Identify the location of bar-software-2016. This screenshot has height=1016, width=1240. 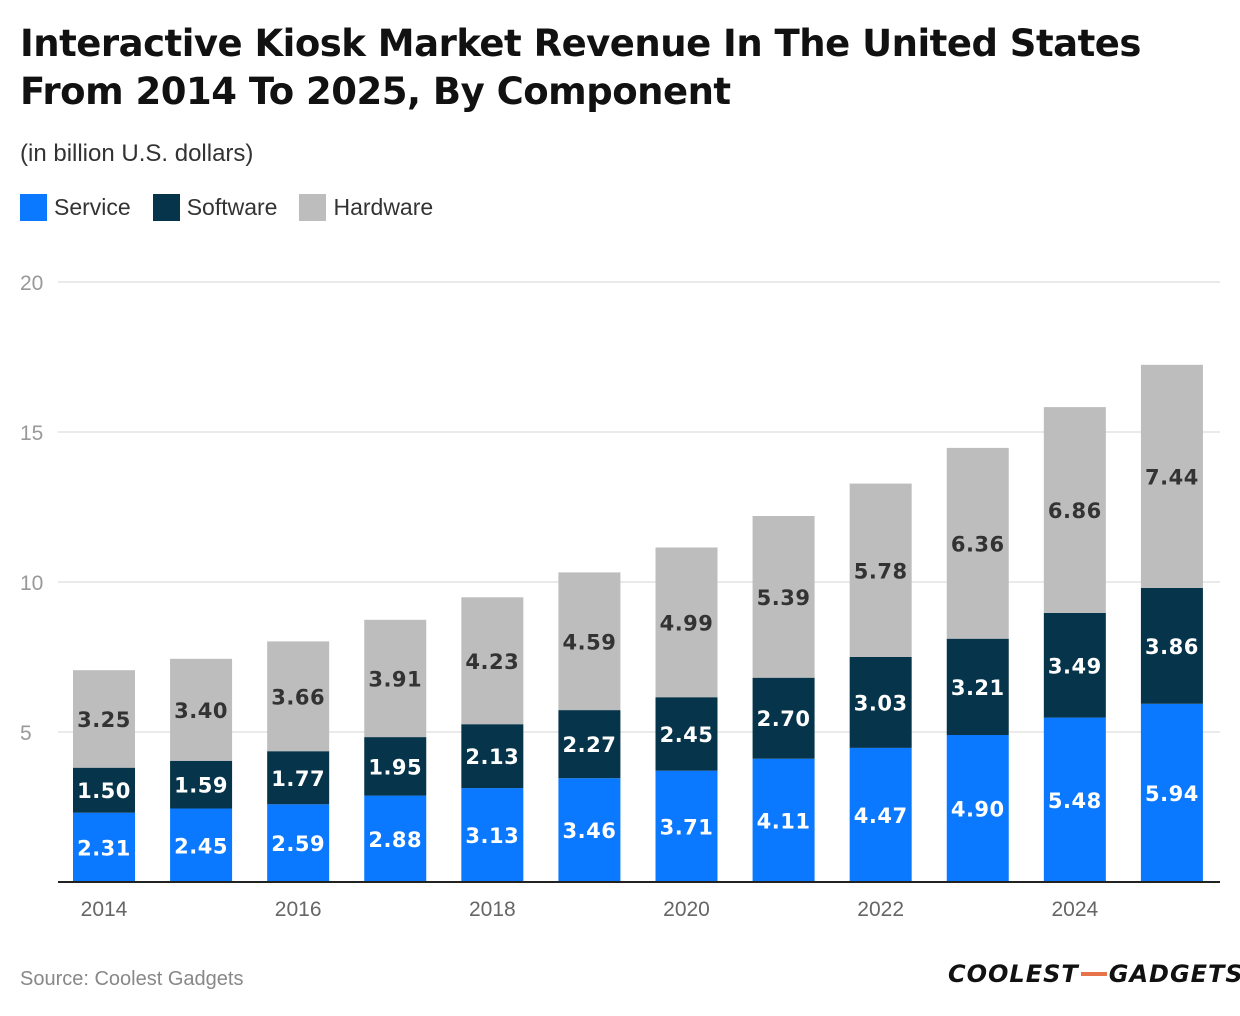
(298, 778).